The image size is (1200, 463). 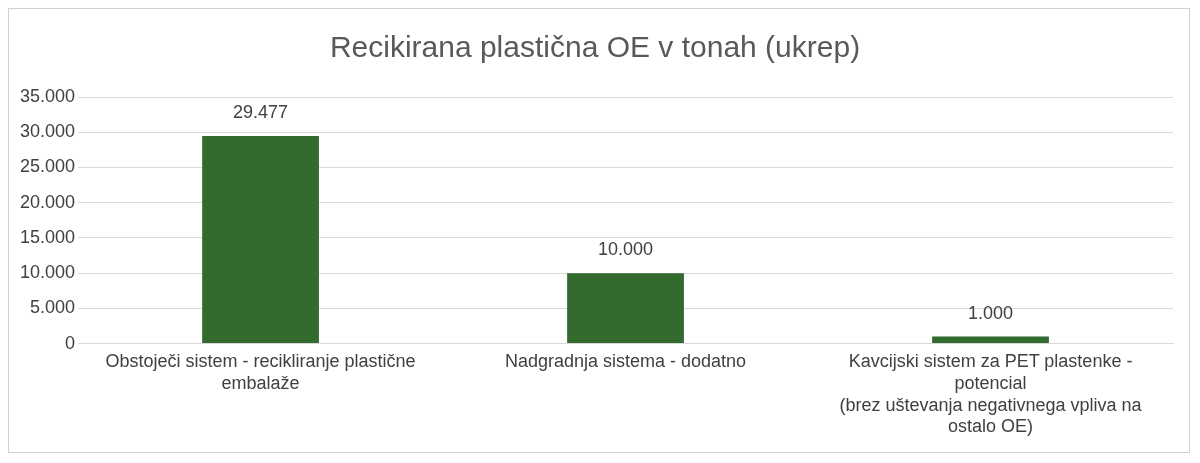 I want to click on y-tick-label: 5.000, so click(x=53, y=307).